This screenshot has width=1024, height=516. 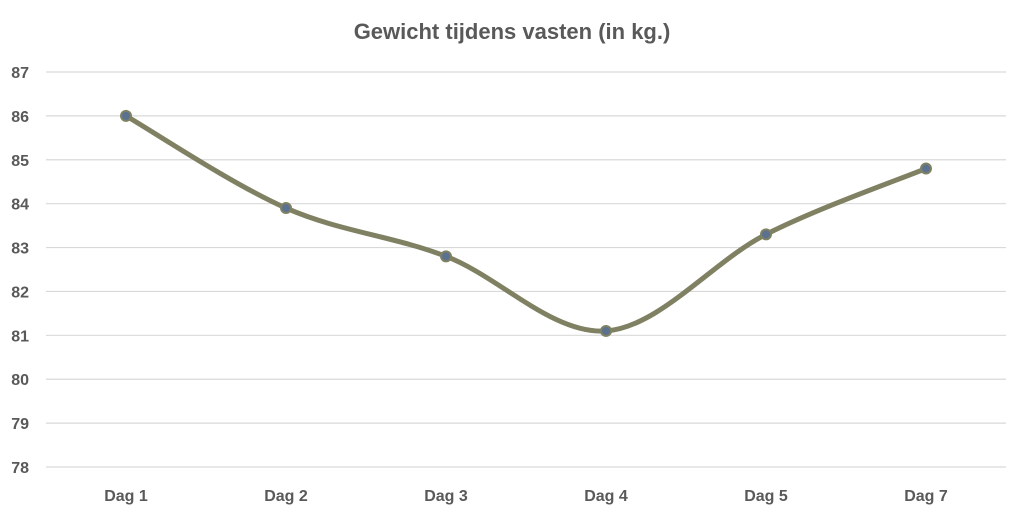 What do you see at coordinates (20, 73) in the screenshot?
I see `y-tick-label: 87` at bounding box center [20, 73].